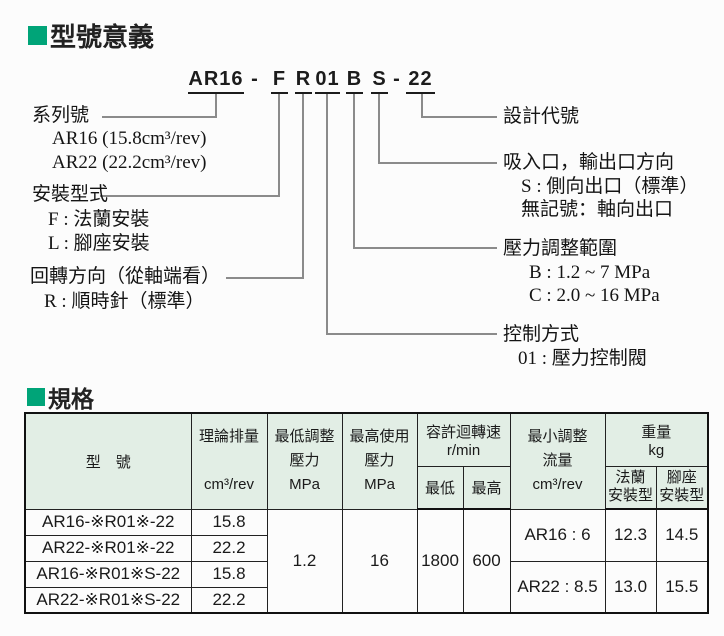  Describe the element at coordinates (99, 243) in the screenshot. I see `label-mounting-item: L : 腳座安裝` at that location.